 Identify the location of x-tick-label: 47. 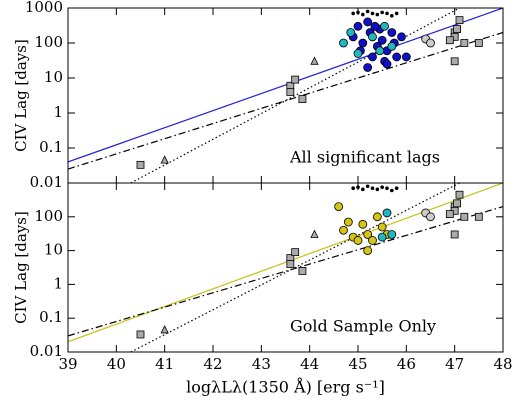
(454, 364).